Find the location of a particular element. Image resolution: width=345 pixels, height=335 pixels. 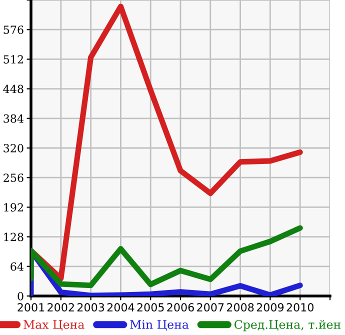

x-tick-label: 2010 is located at coordinates (300, 307).